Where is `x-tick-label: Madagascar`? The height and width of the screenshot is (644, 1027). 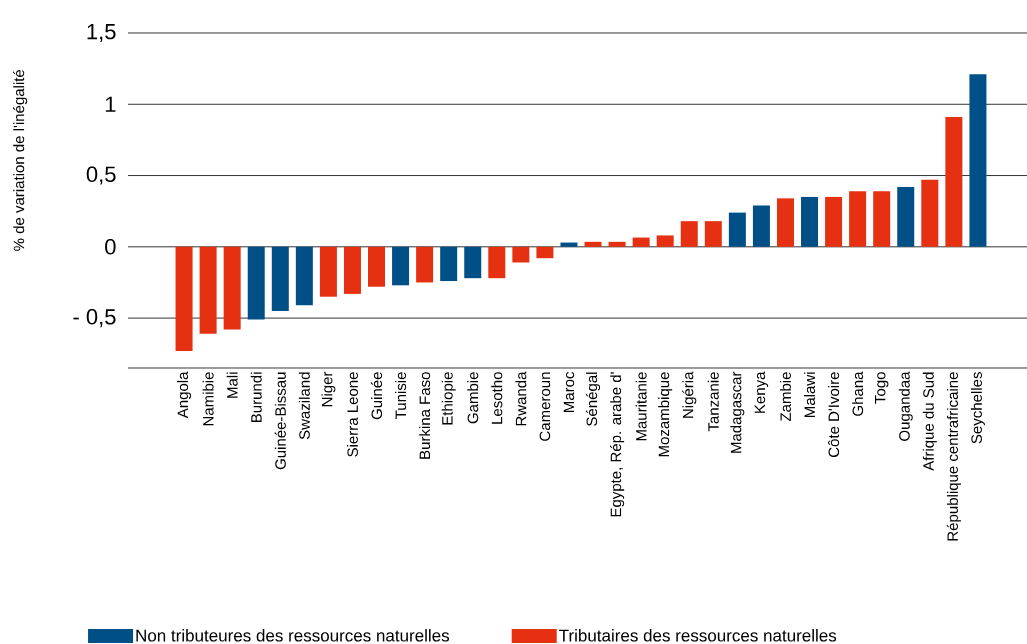 x-tick-label: Madagascar is located at coordinates (737, 412).